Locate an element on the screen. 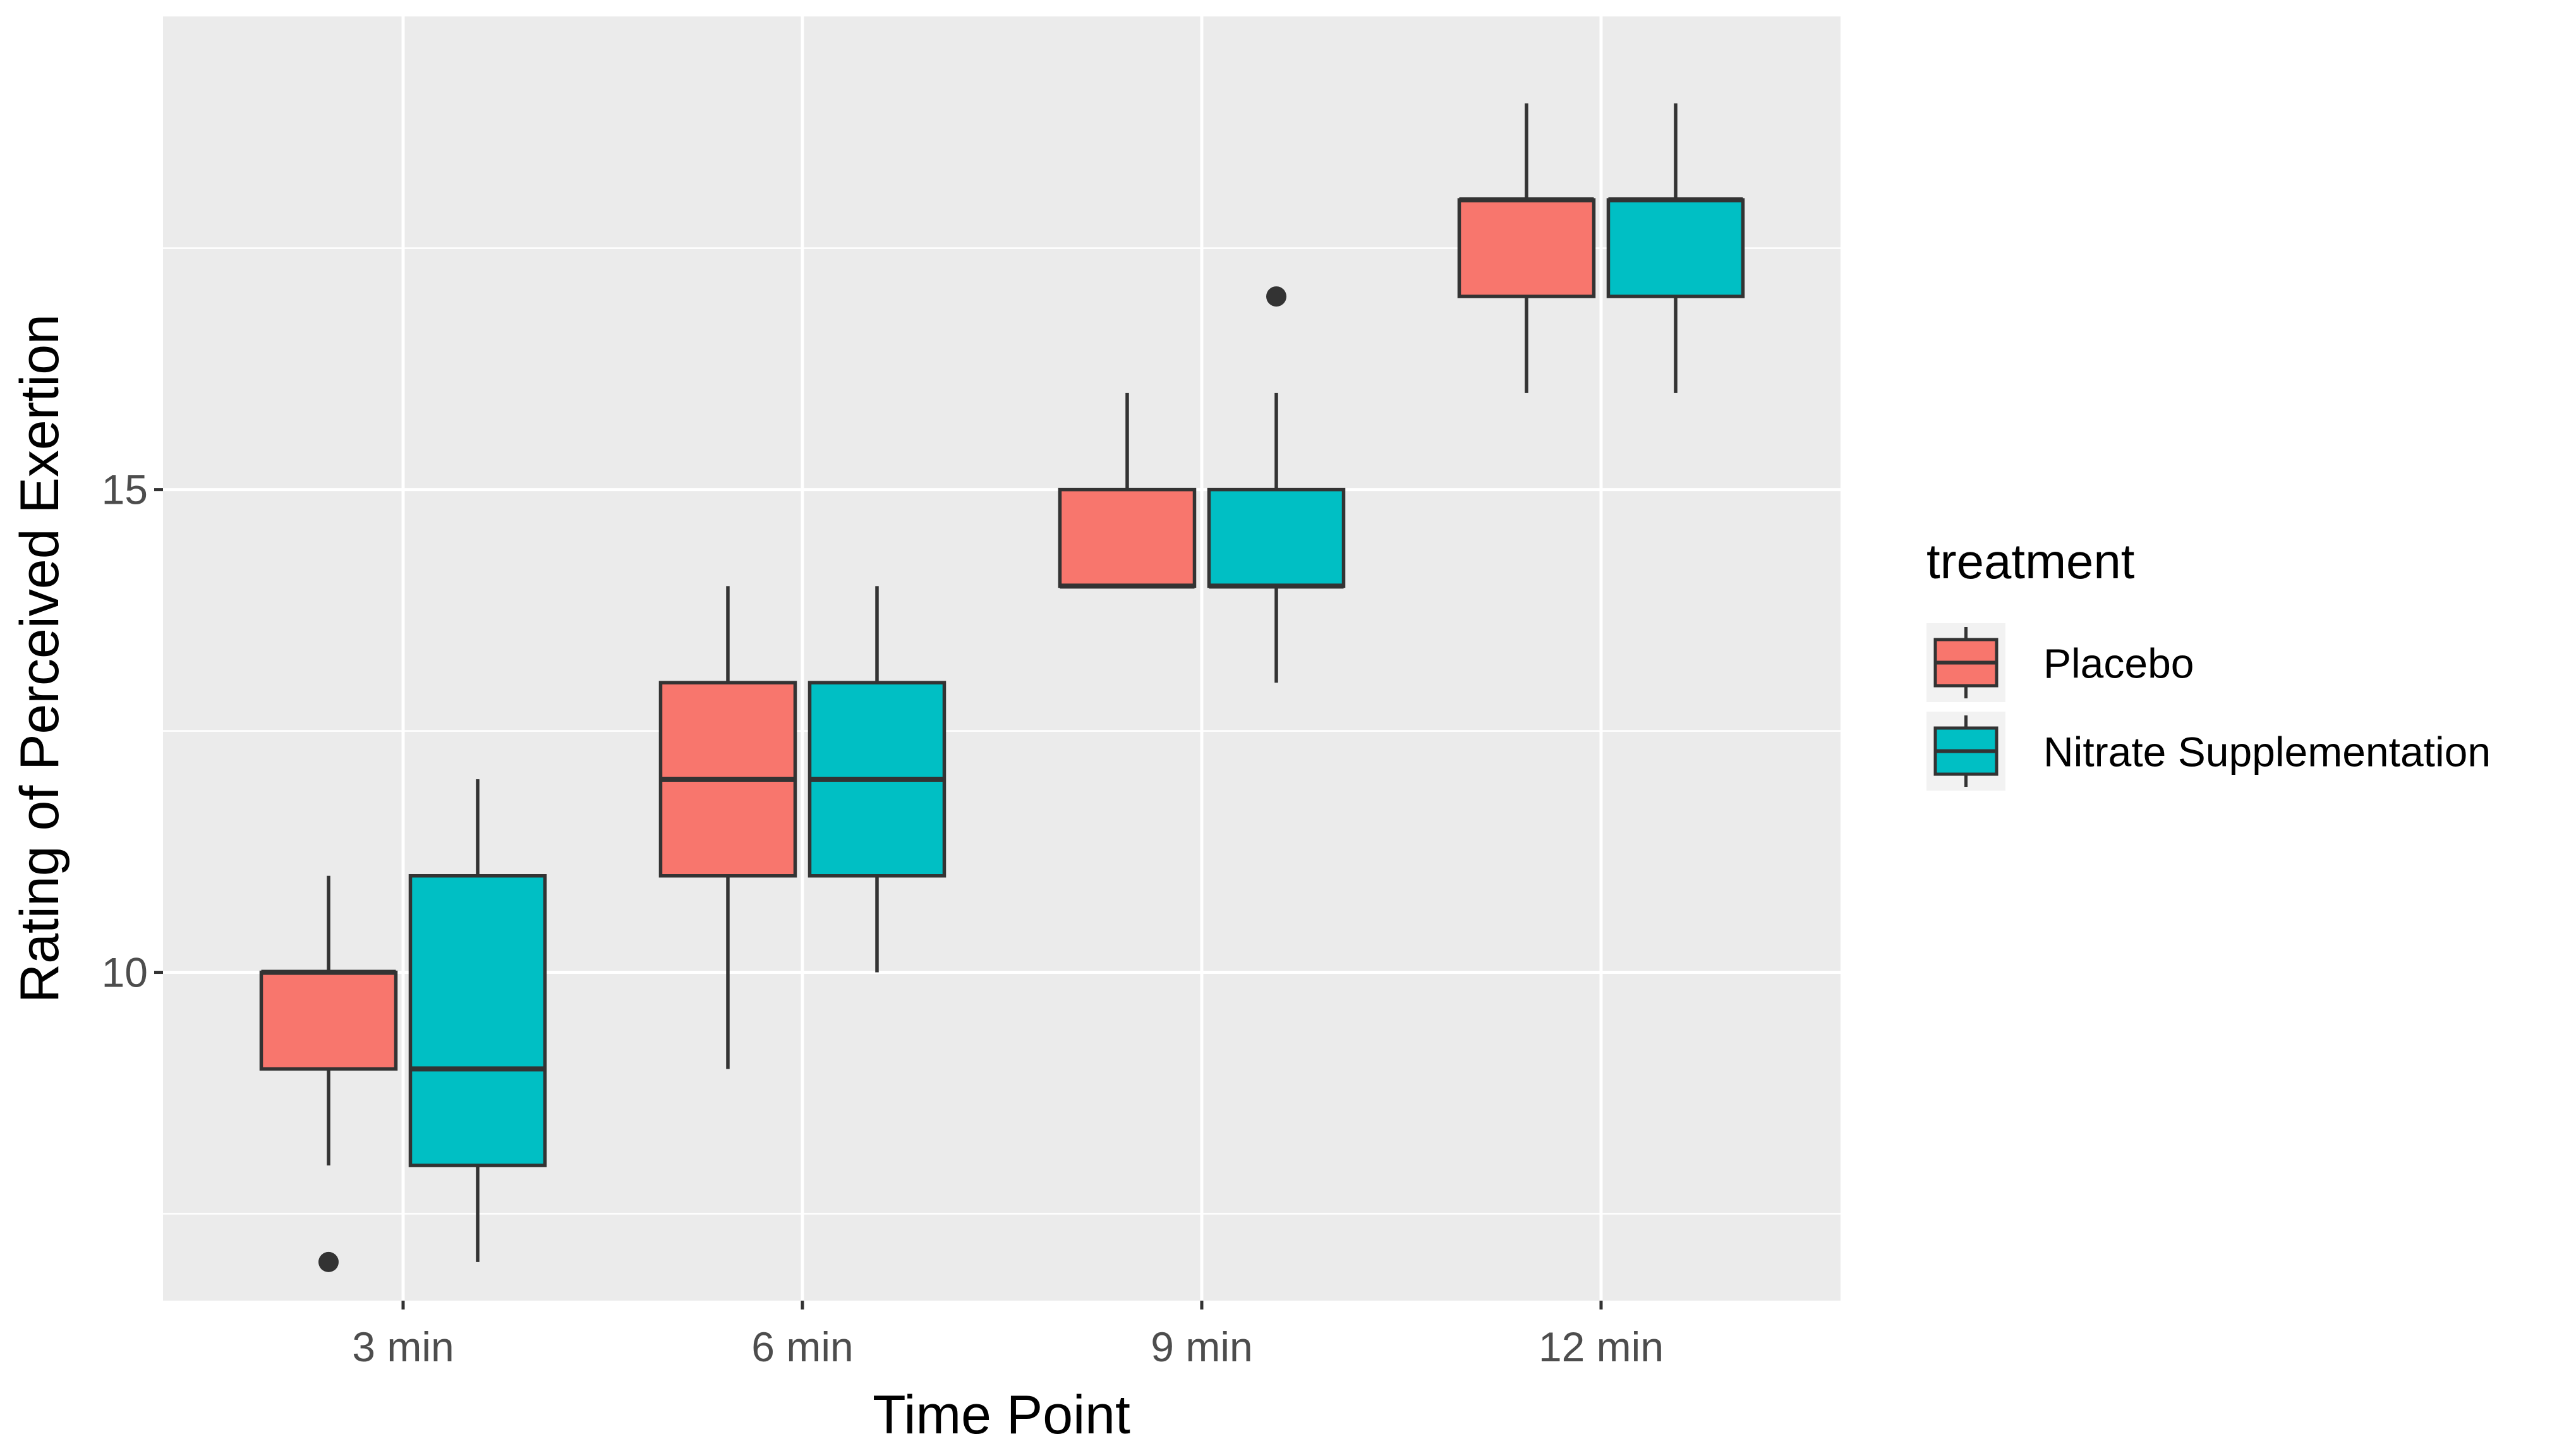 The image size is (2576, 1446). legend: treatment Placebo Nitrate Supplementation is located at coordinates (2208, 662).